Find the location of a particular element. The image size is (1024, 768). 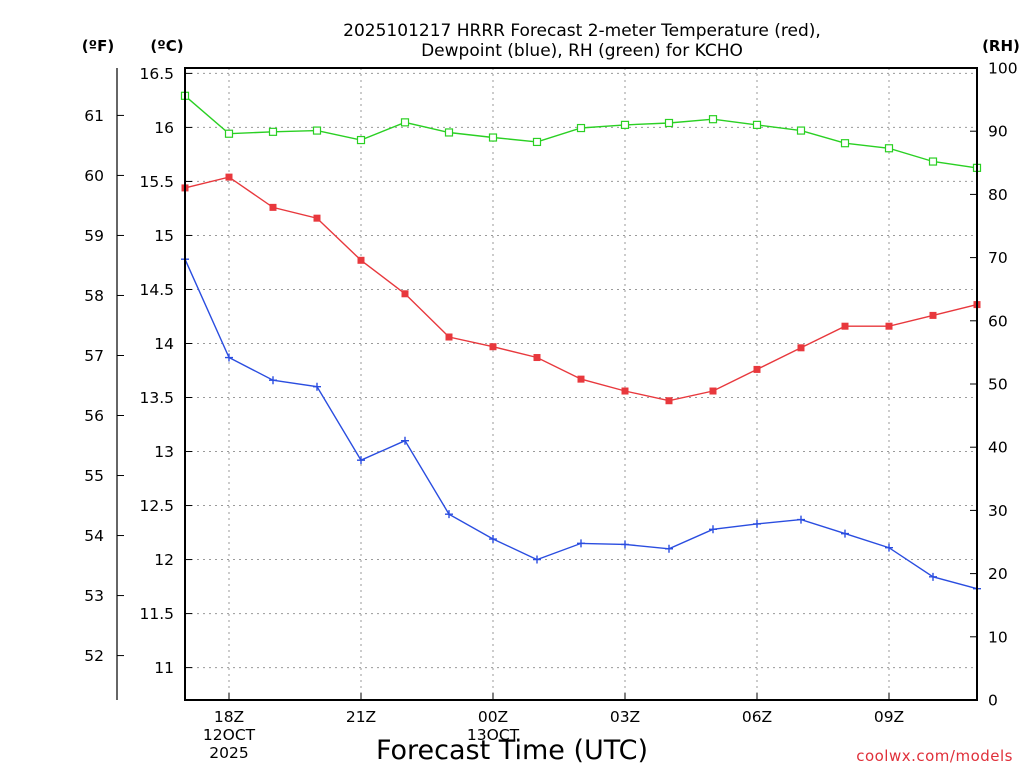

celsius-tick-label: 13 is located at coordinates (164, 452).